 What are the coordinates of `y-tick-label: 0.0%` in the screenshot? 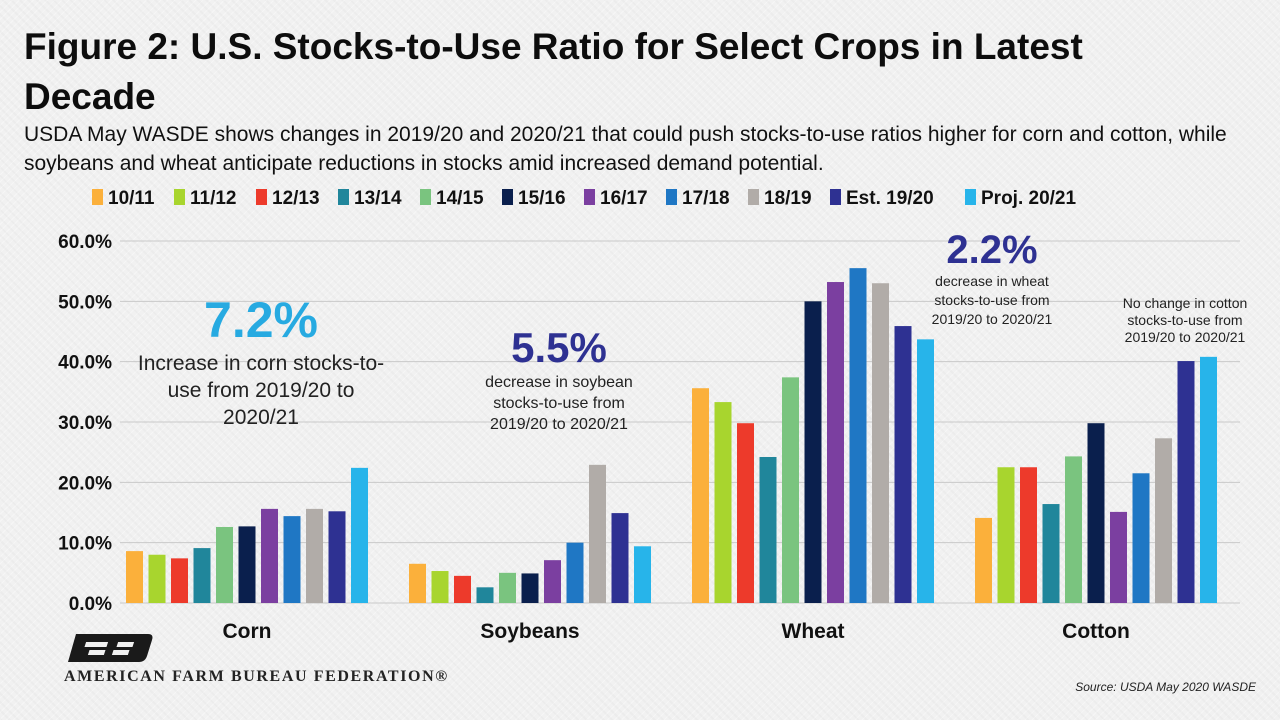 It's located at (90, 604).